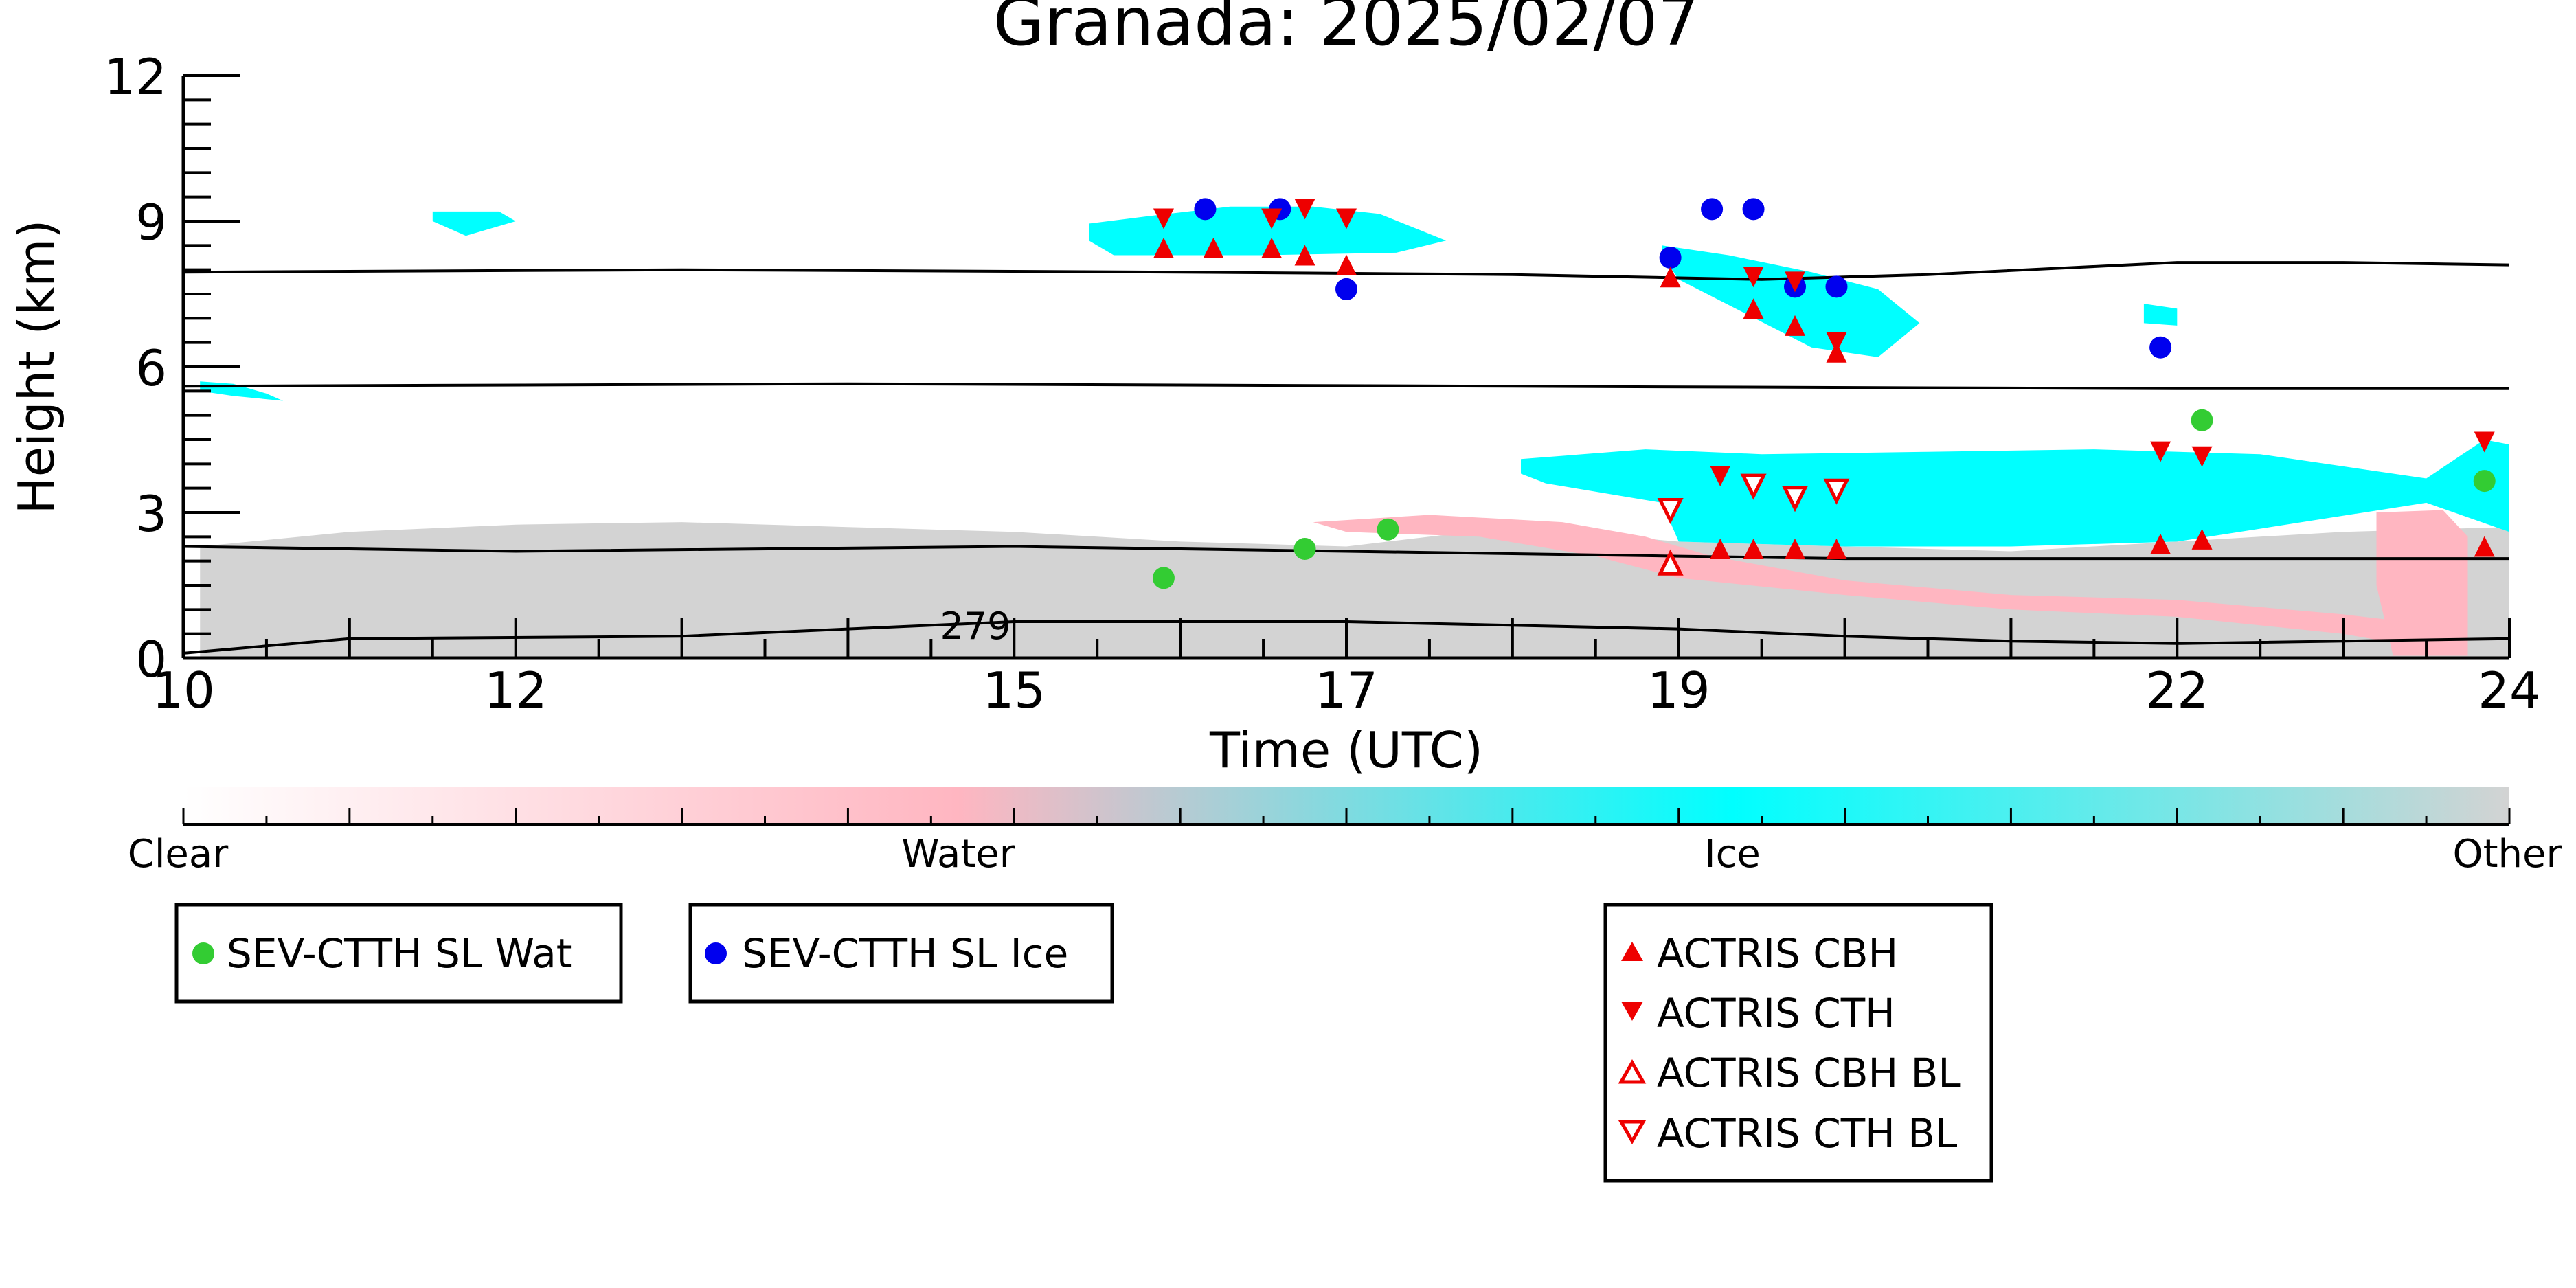 The width and height of the screenshot is (2576, 1288). What do you see at coordinates (203, 953) in the screenshot?
I see `legend-green-circle-icon` at bounding box center [203, 953].